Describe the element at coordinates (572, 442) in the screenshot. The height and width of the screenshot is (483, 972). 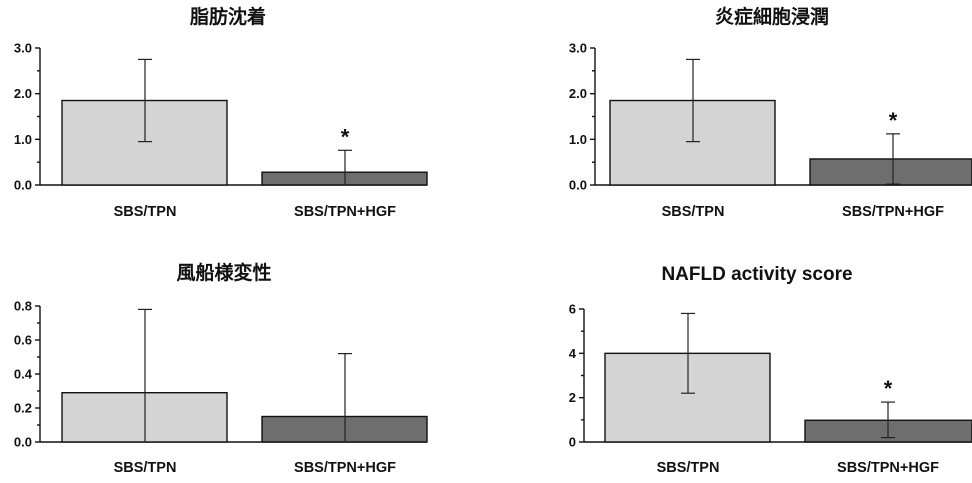
I see `y-tick-label: 0` at that location.